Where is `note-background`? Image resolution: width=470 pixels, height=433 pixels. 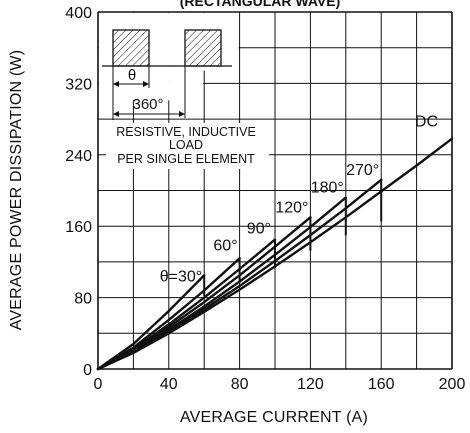 note-background is located at coordinates (187, 146).